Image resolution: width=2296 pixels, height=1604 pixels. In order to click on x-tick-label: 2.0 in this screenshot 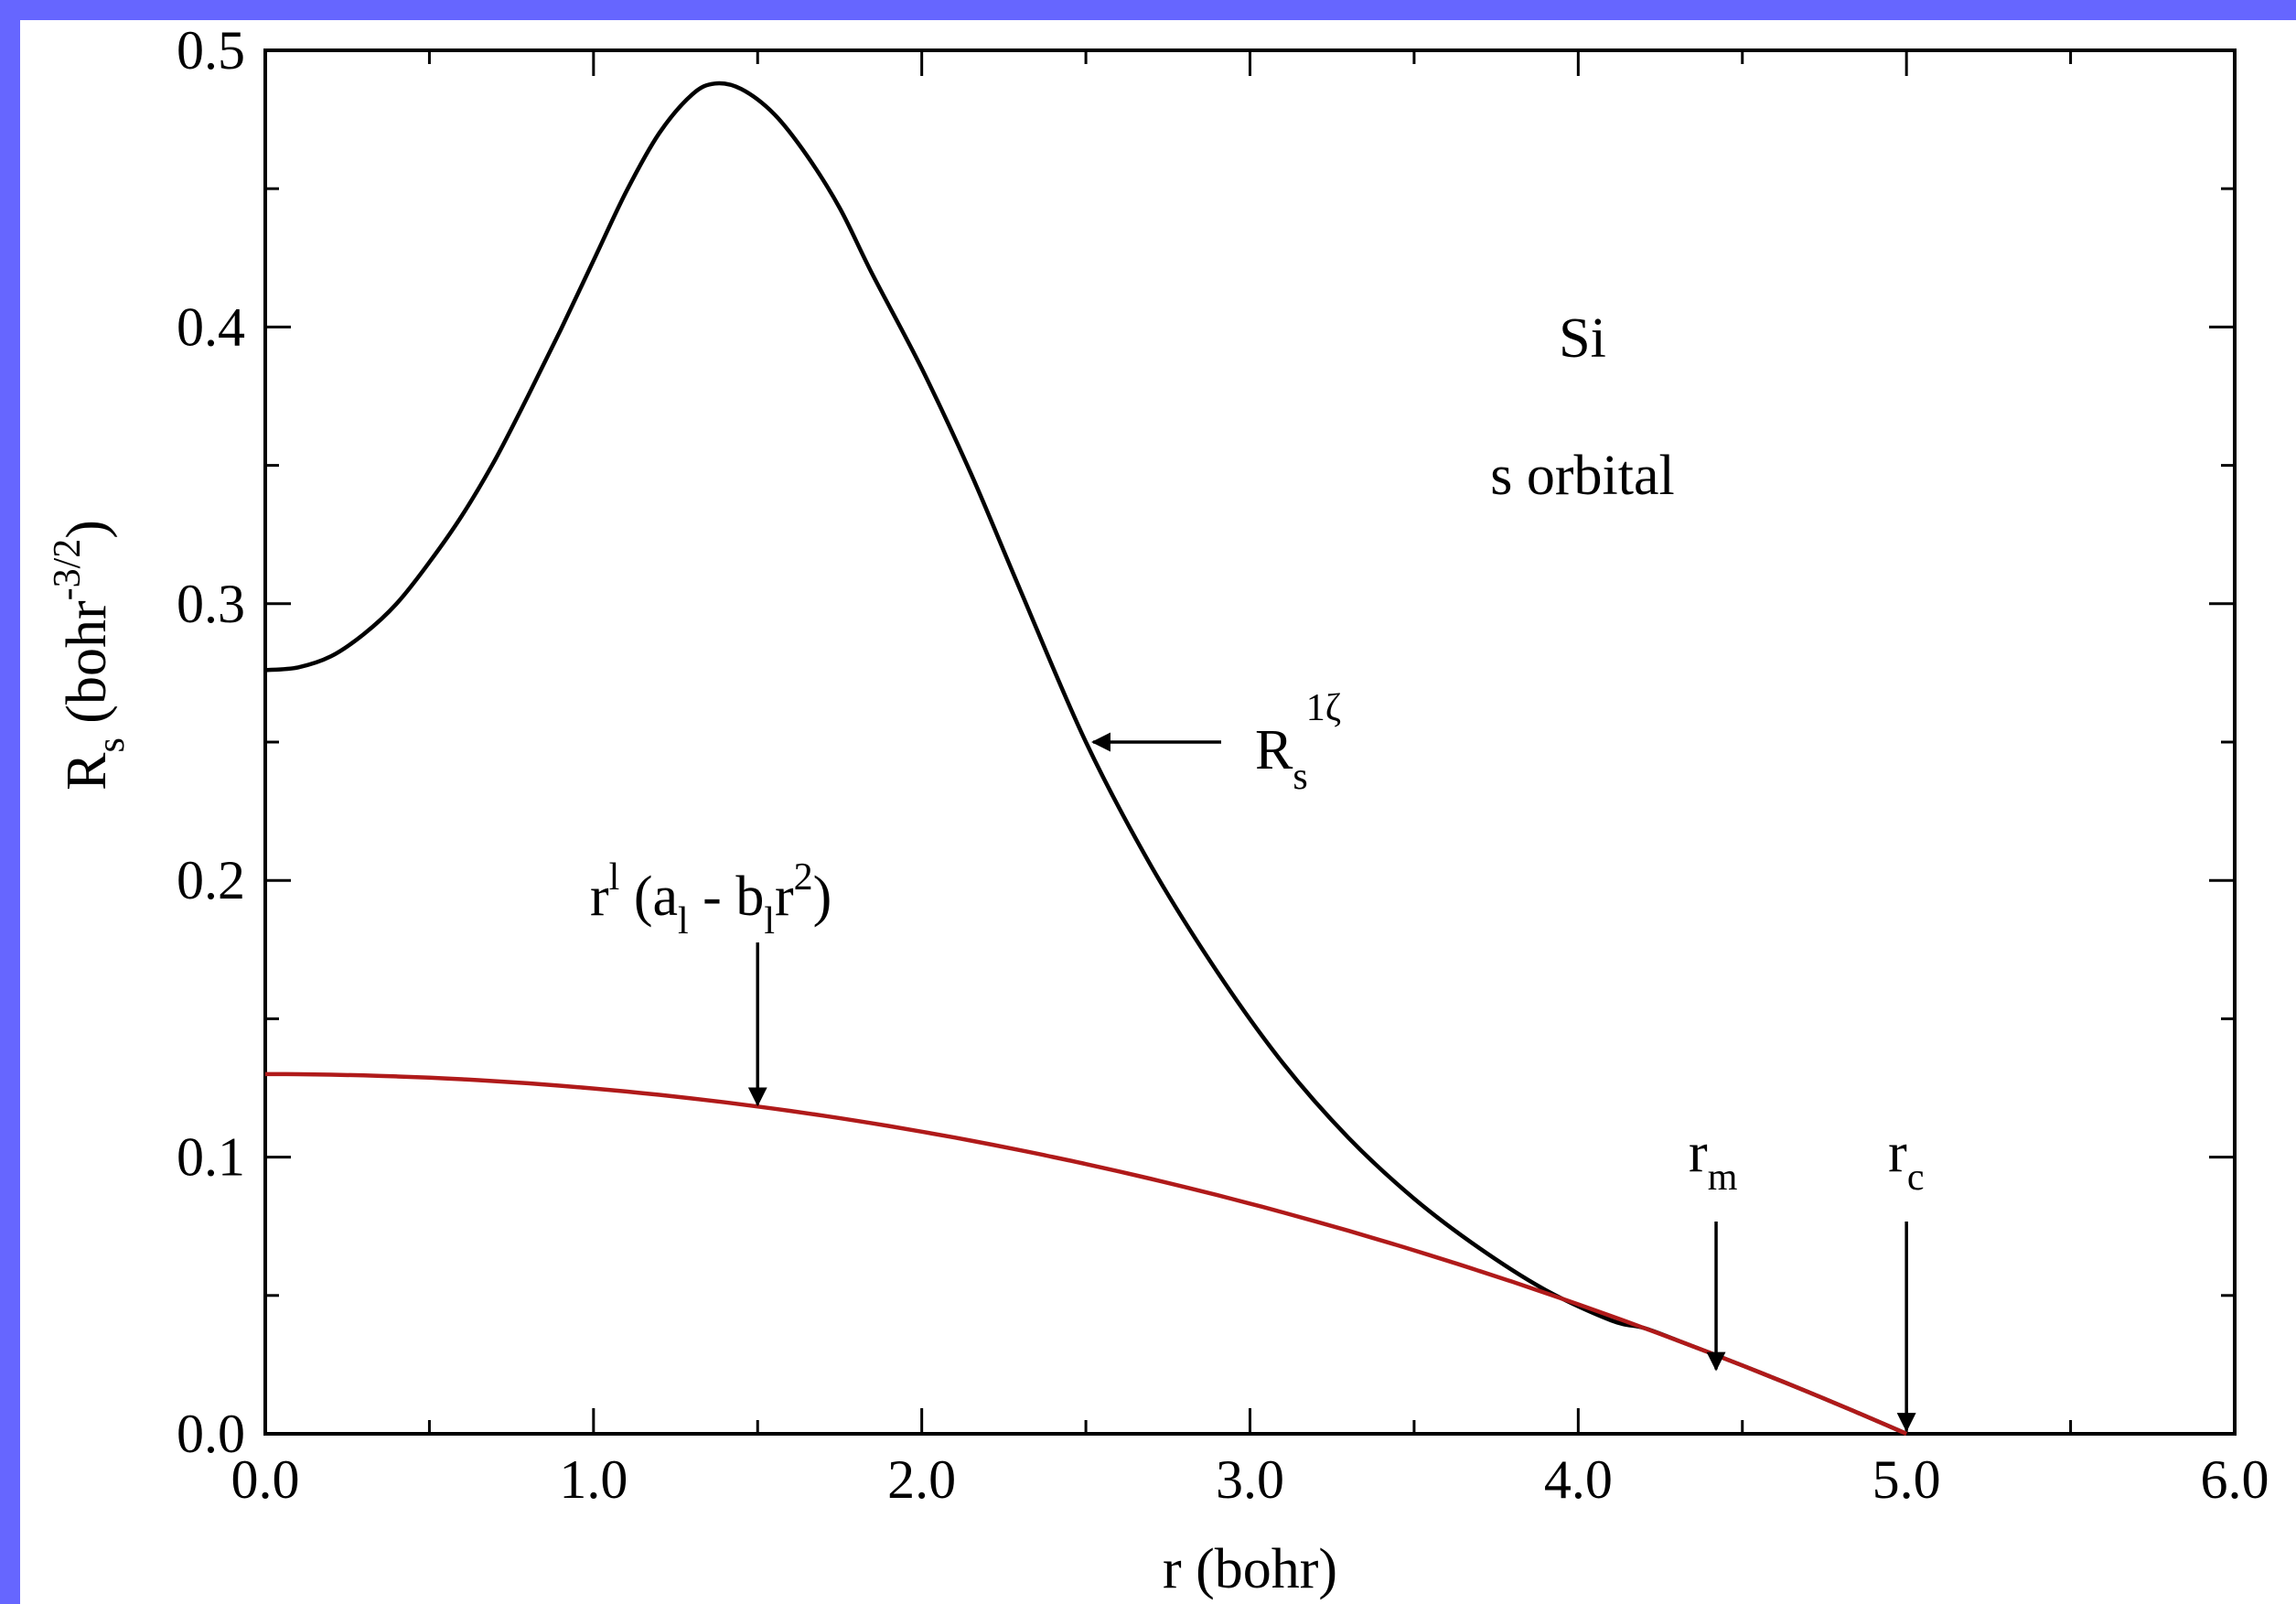, I will do `click(921, 1479)`.